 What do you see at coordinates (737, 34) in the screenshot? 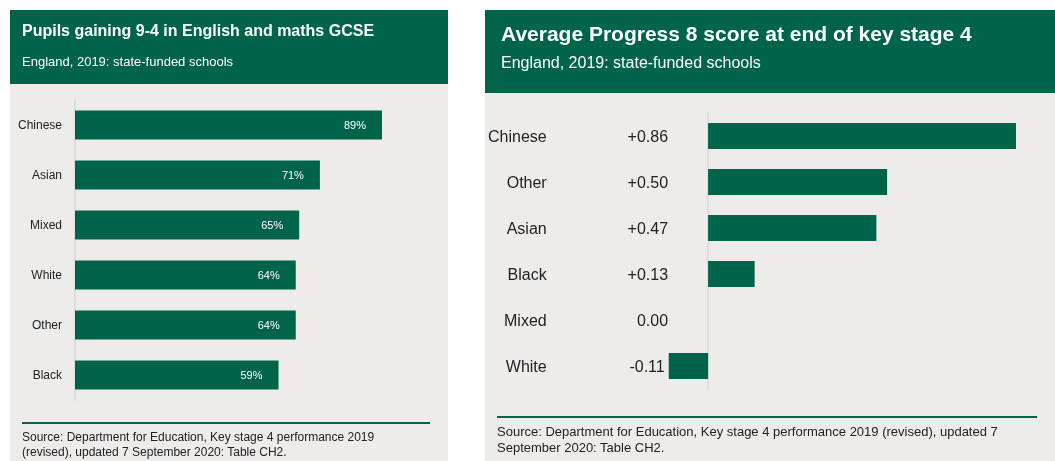
I see `chart-title: Average Progress 8 score at end of key stage 4` at bounding box center [737, 34].